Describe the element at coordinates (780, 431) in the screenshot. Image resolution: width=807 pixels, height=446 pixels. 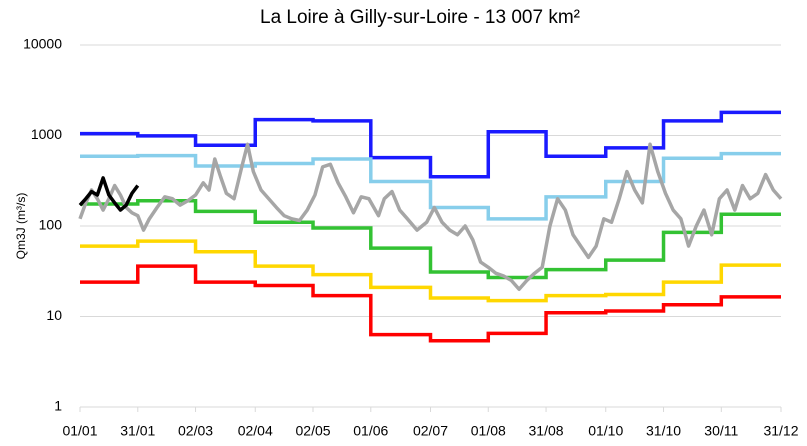
I see `x-tick-label: 31/12` at that location.